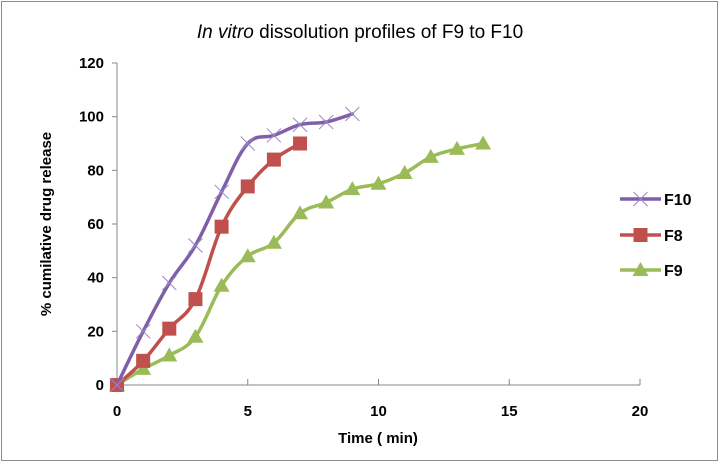 This screenshot has height=464, width=721. Describe the element at coordinates (651, 271) in the screenshot. I see `legend-item-f9: F9` at that location.